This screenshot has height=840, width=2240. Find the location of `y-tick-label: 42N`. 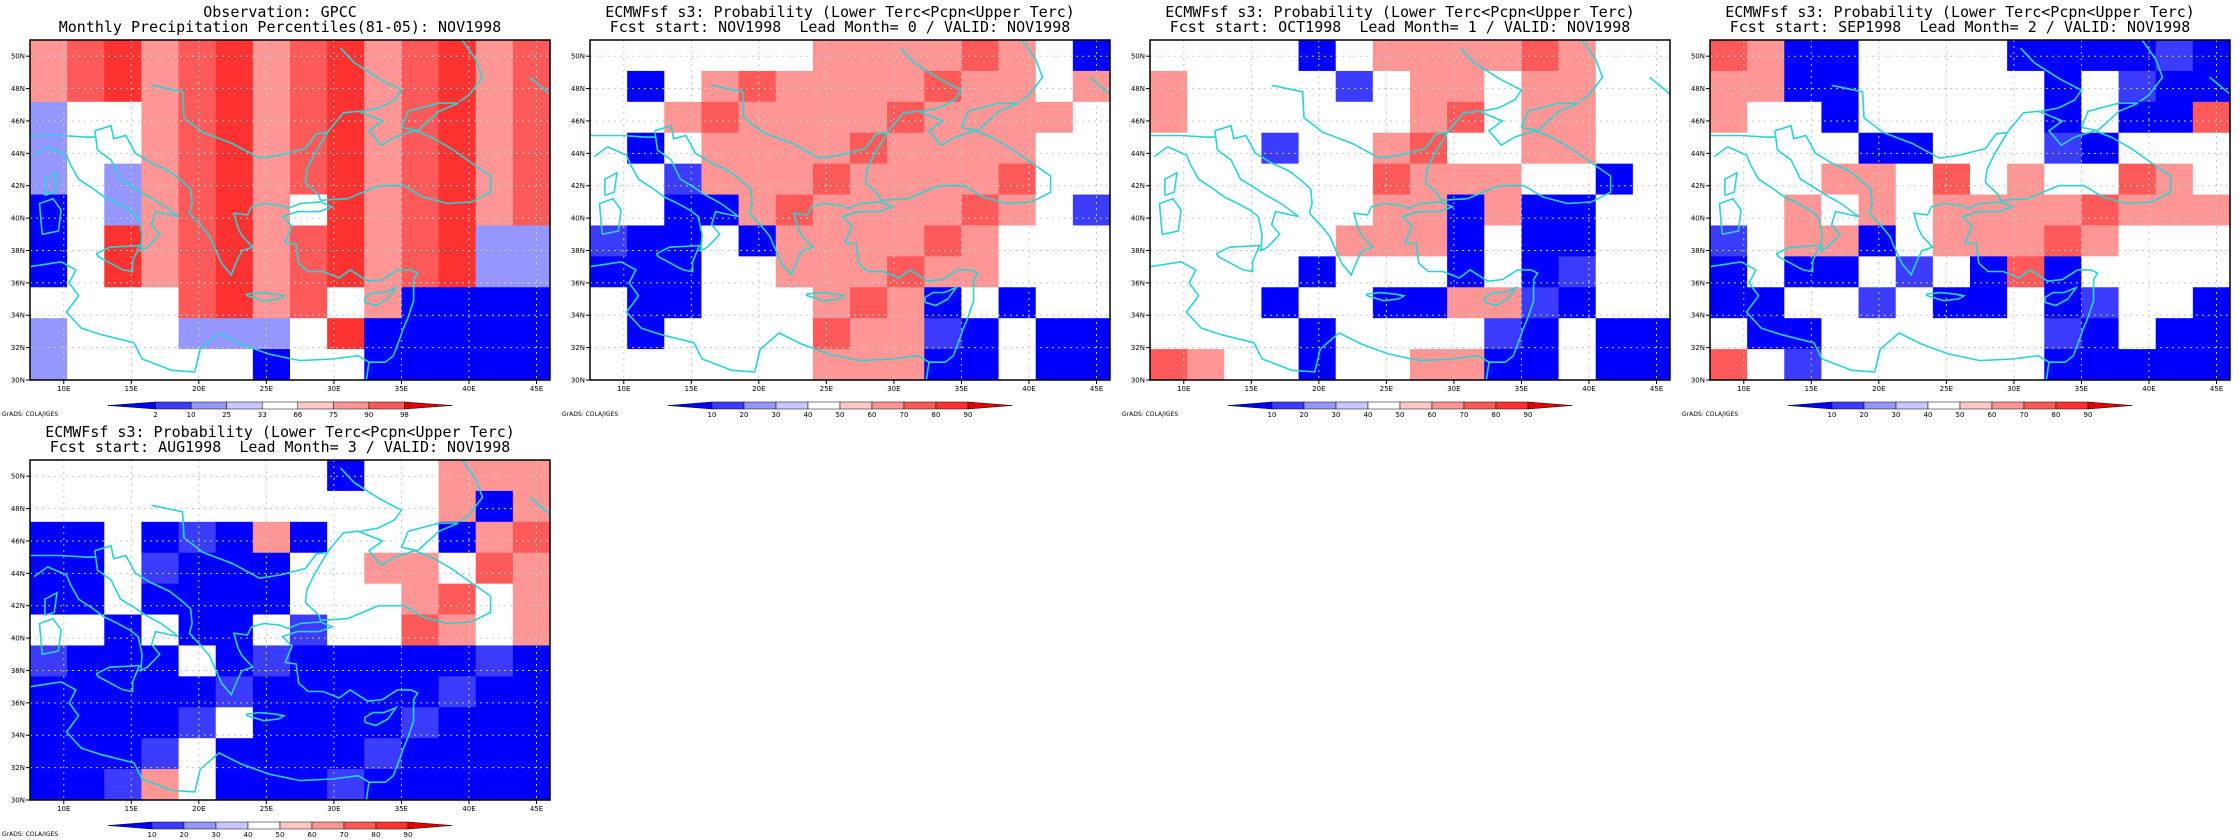

y-tick-label: 42N is located at coordinates (1698, 186).